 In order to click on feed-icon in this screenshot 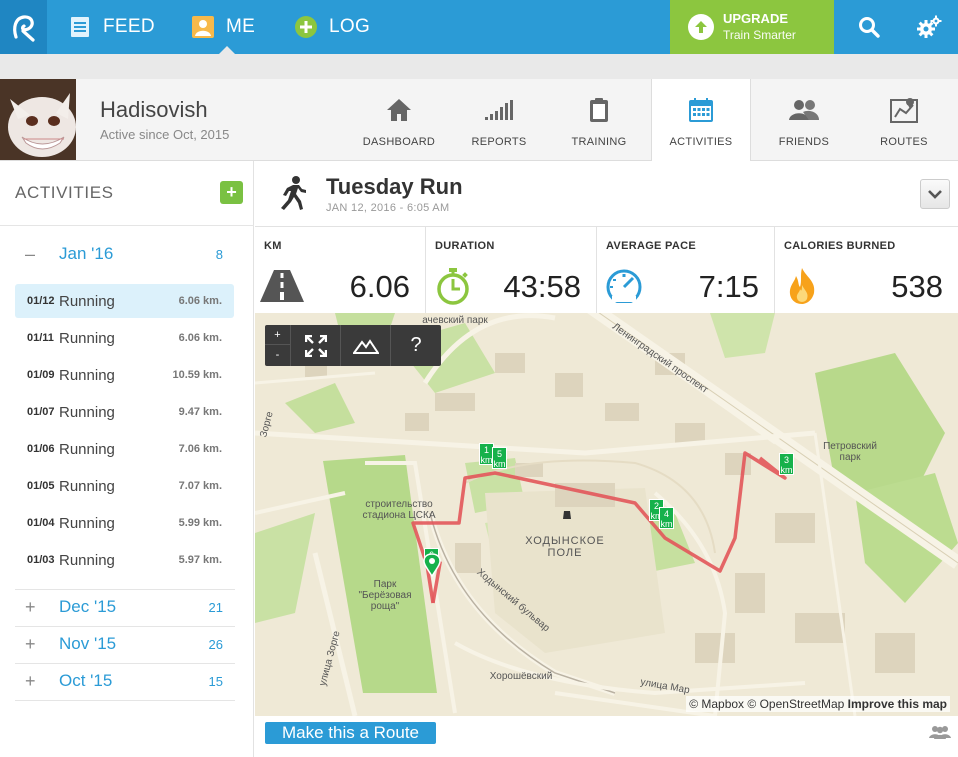, I will do `click(80, 27)`.